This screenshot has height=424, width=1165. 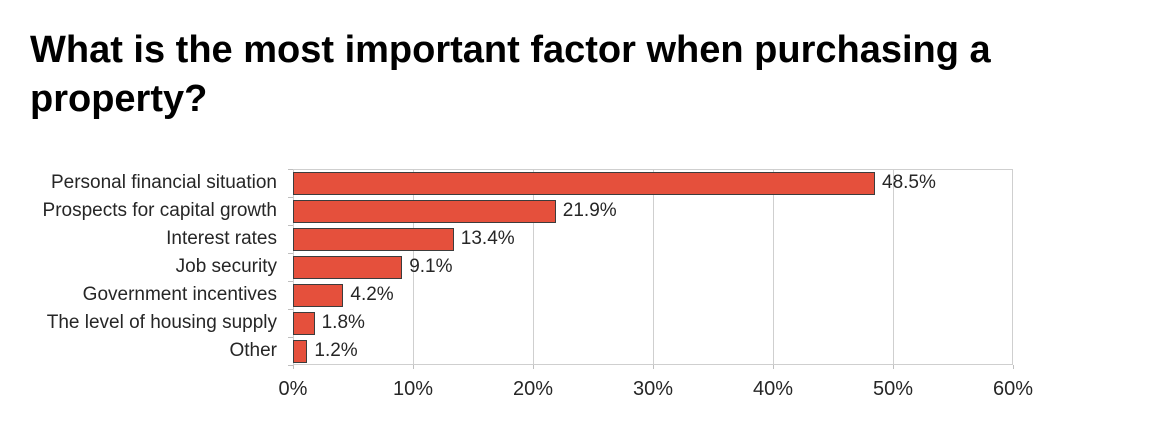 What do you see at coordinates (226, 266) in the screenshot?
I see `category-label: Job security` at bounding box center [226, 266].